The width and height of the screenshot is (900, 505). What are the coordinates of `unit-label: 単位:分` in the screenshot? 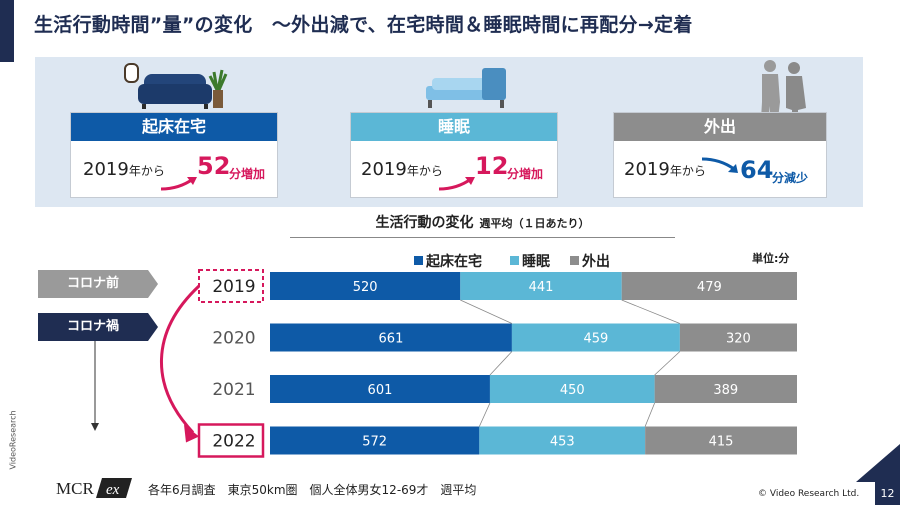 It's located at (771, 258).